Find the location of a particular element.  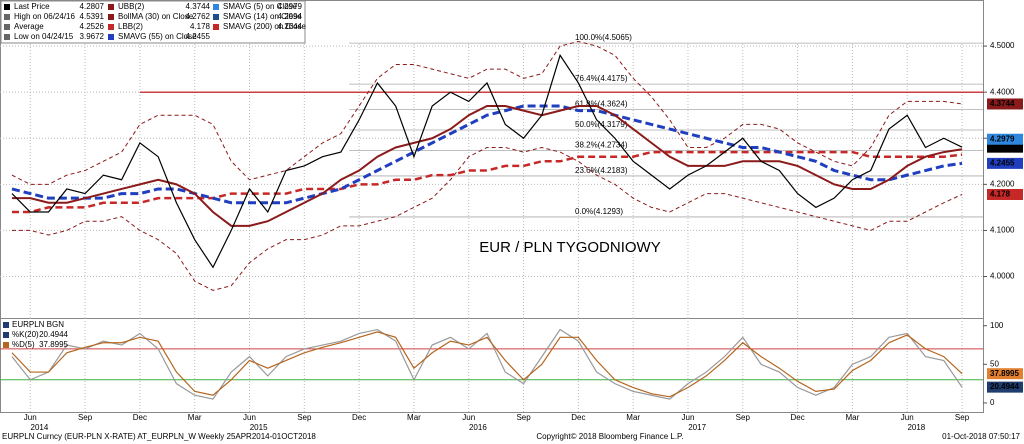

value-tag-label: 37.8995 is located at coordinates (1004, 373).